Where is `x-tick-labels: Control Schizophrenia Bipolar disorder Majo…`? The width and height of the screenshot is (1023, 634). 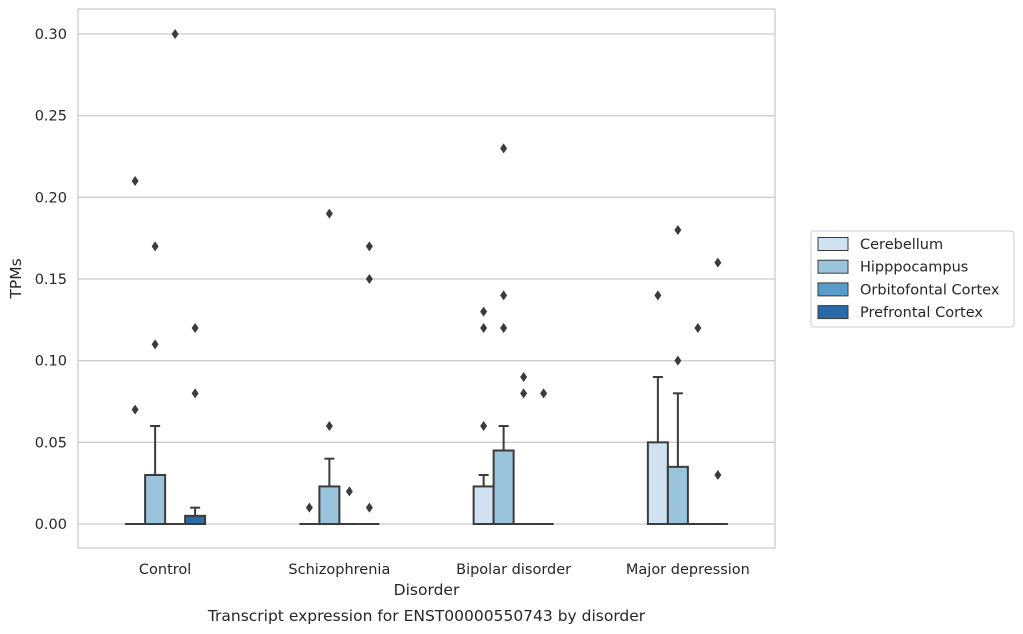 x-tick-labels: Control Schizophrenia Bipolar disorder Majo… is located at coordinates (444, 570).